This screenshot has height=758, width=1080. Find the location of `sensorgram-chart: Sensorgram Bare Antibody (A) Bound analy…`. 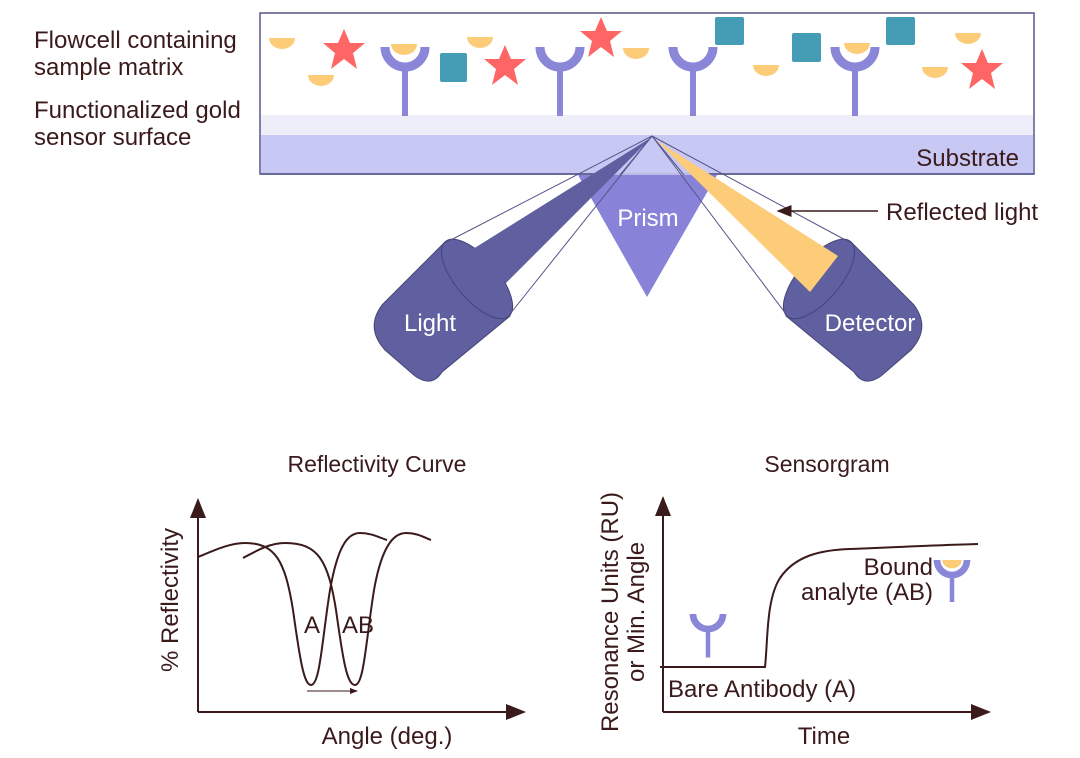

sensorgram-chart: Sensorgram Bare Antibody (A) Bound analy… is located at coordinates (794, 600).